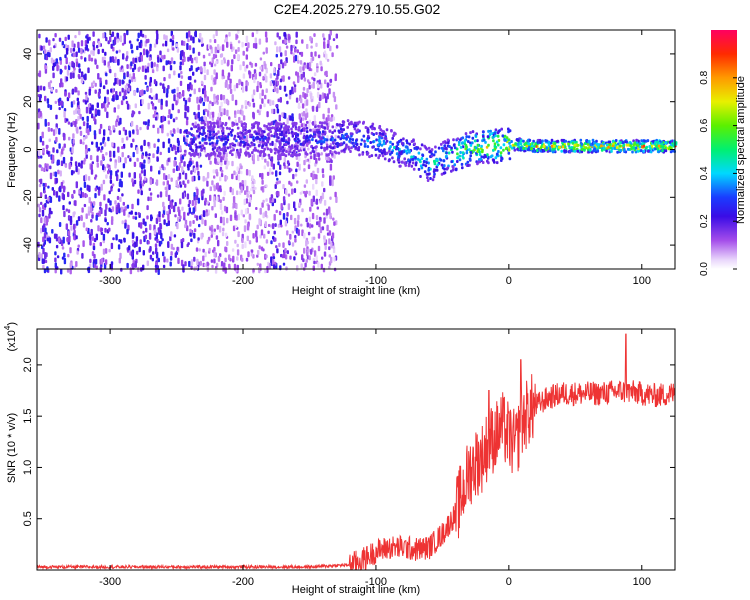 This screenshot has width=750, height=600. I want to click on snr-multiplier-base: (x10, so click(12, 340).